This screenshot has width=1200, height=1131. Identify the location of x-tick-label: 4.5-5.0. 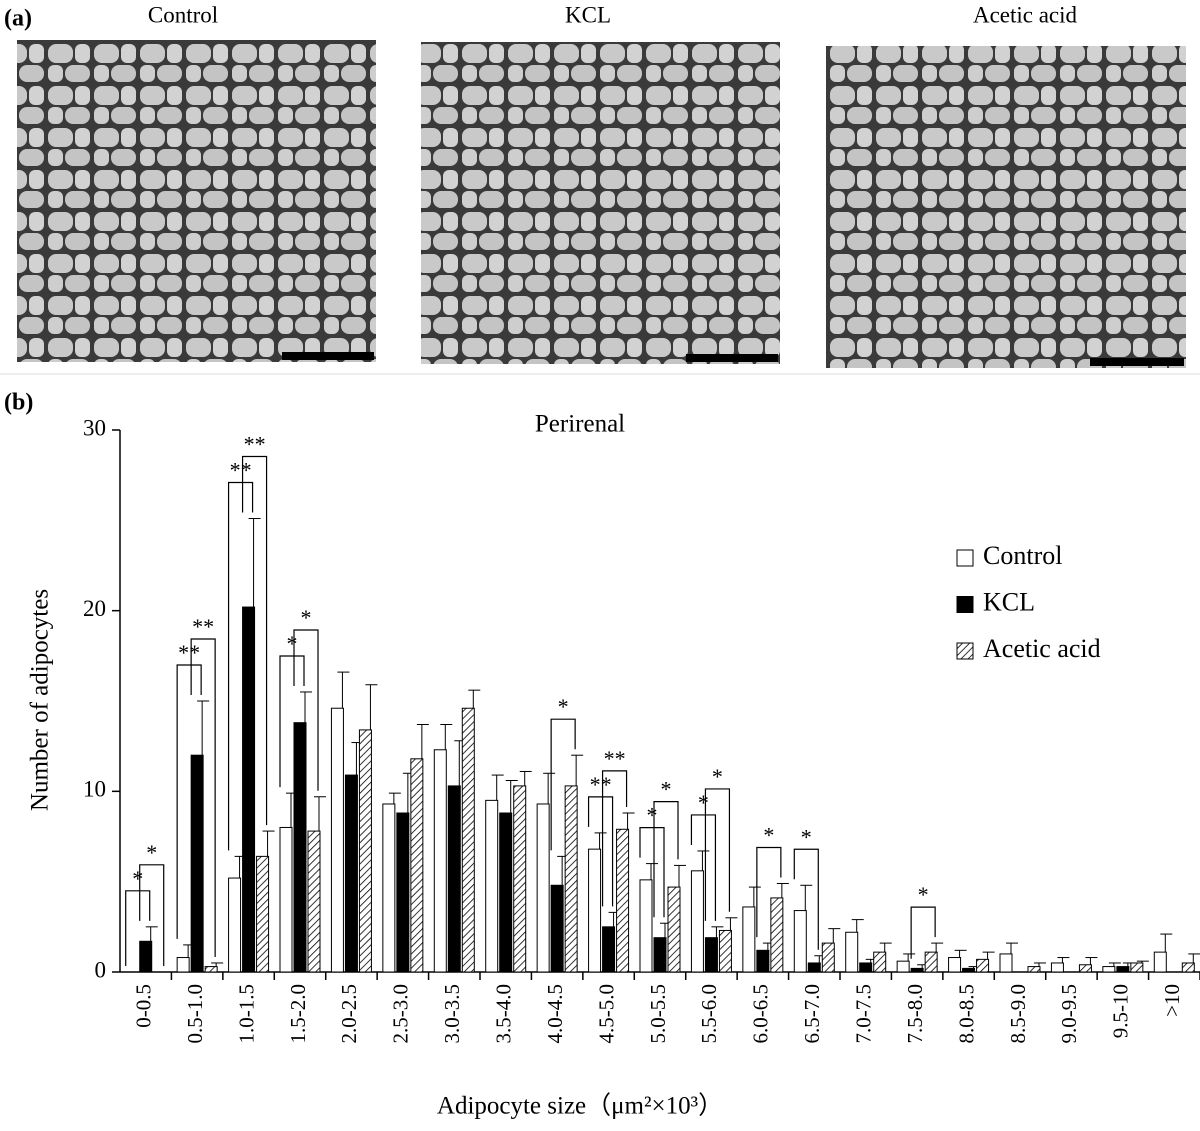
(606, 1014).